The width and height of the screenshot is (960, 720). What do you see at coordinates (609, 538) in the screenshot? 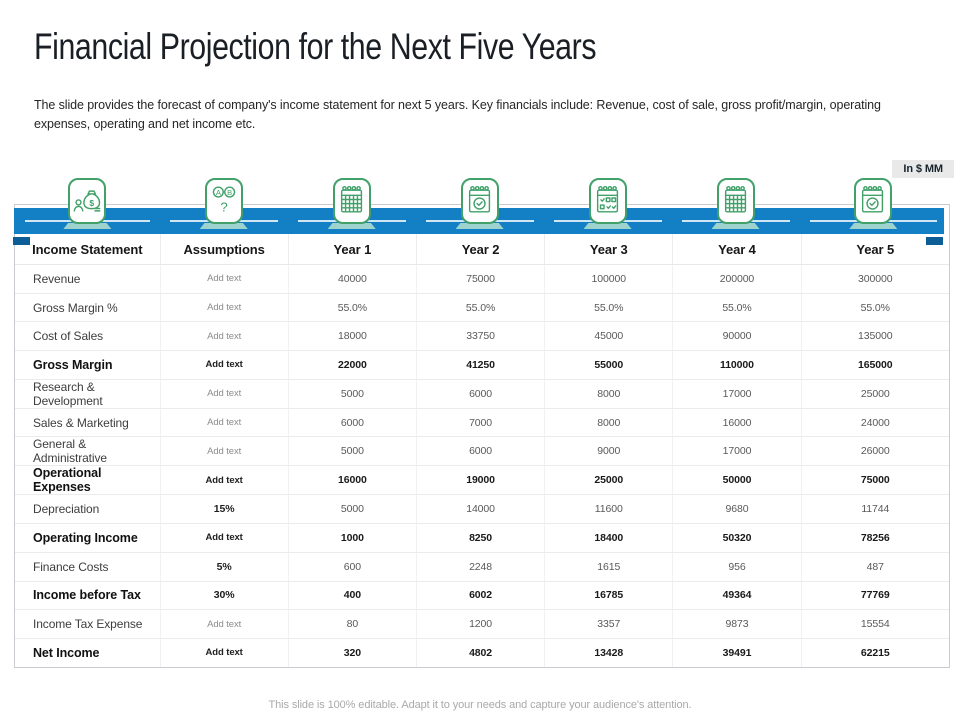
I see `value-cell: 18400` at bounding box center [609, 538].